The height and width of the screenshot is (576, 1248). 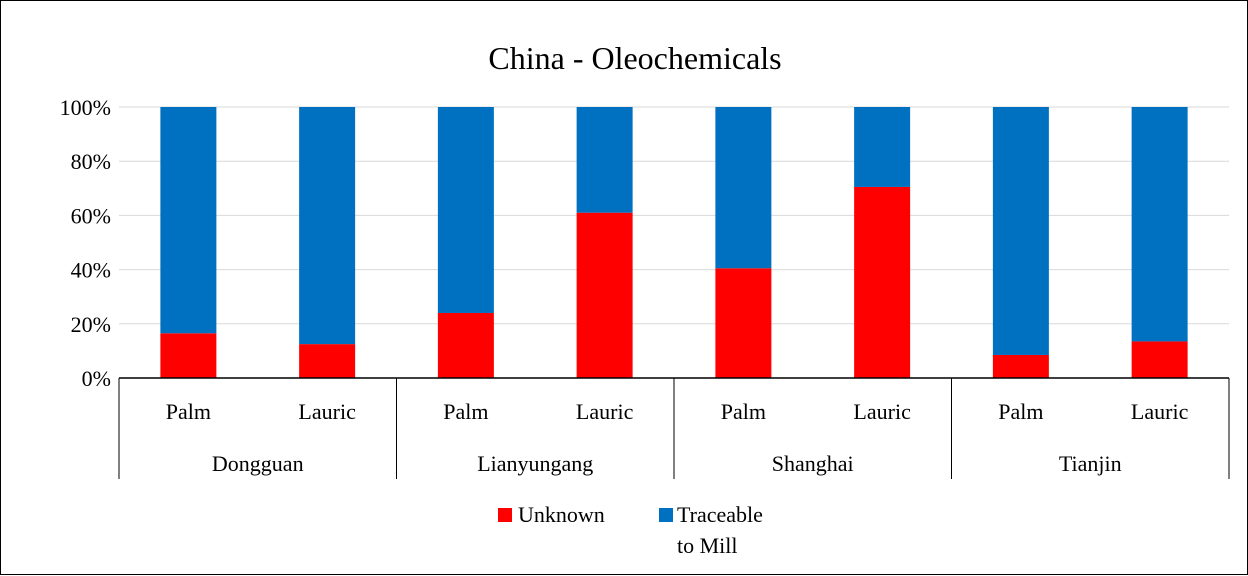 What do you see at coordinates (1090, 463) in the screenshot?
I see `x-group-label: Tianjin` at bounding box center [1090, 463].